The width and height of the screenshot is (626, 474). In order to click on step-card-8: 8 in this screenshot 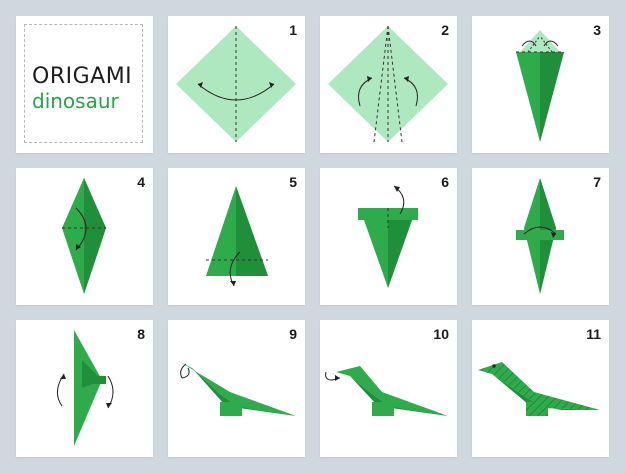, I will do `click(84, 388)`.